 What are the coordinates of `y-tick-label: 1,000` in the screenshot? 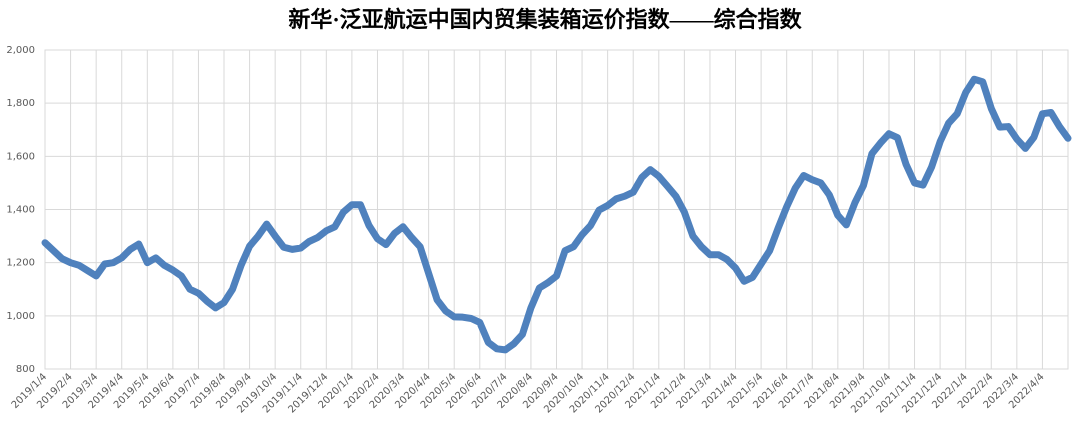 It's located at (20, 316).